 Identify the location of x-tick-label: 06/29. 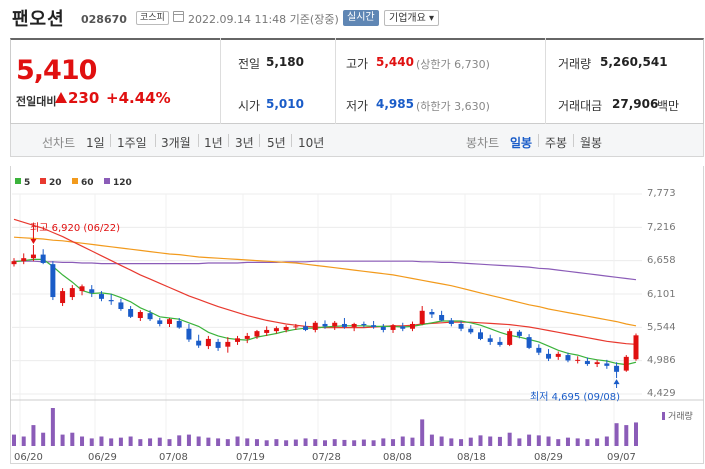
(102, 457).